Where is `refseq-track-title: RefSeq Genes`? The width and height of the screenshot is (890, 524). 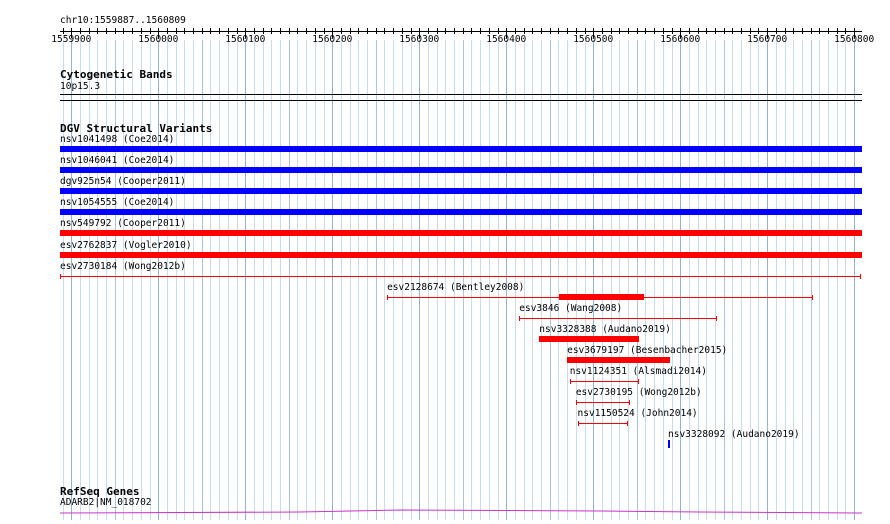 refseq-track-title: RefSeq Genes is located at coordinates (100, 491).